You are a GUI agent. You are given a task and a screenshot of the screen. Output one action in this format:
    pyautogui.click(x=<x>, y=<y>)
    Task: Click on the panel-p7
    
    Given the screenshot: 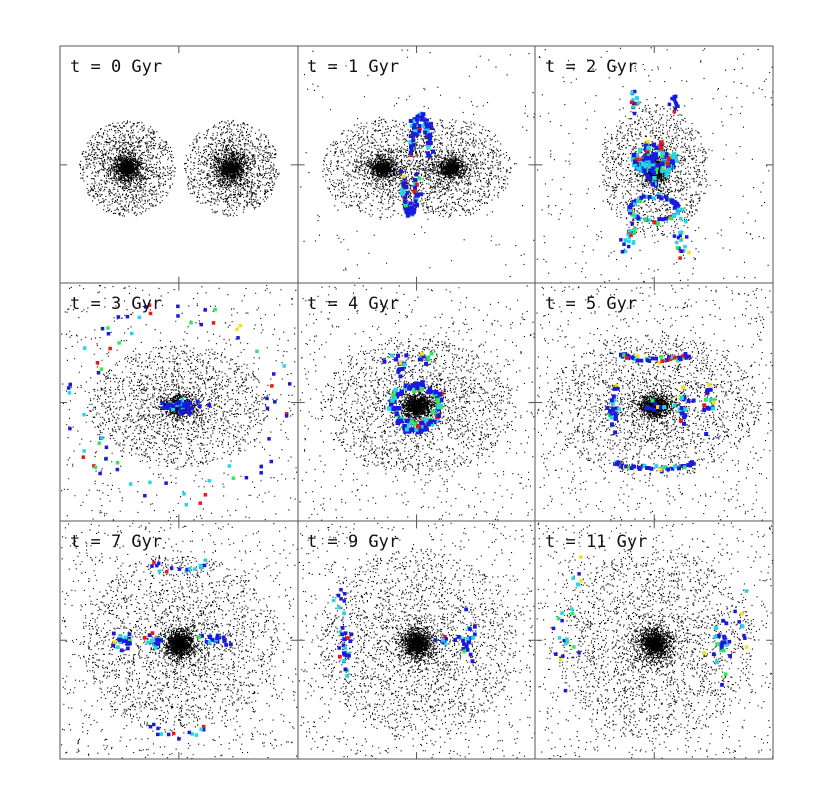 What is the action you would take?
    pyautogui.click(x=417, y=641)
    